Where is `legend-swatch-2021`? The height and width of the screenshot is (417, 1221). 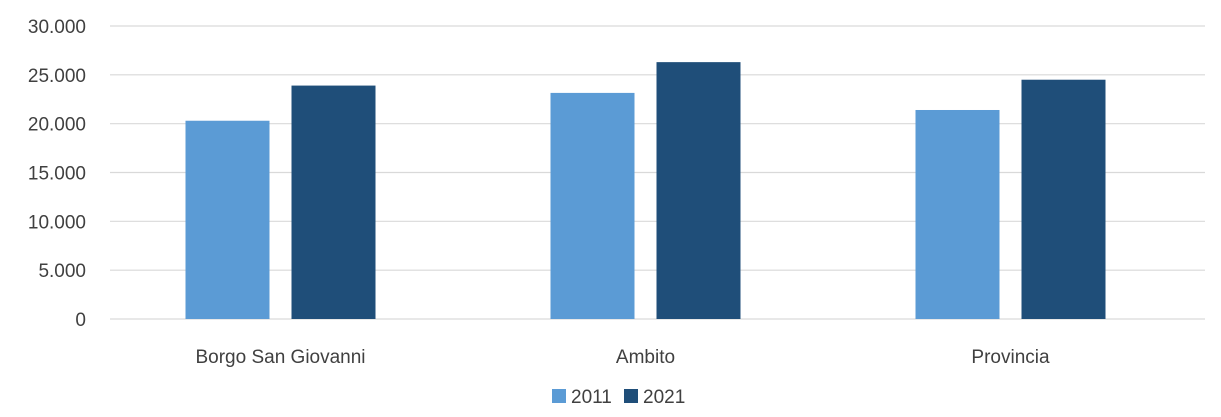
legend-swatch-2021 is located at coordinates (631, 396).